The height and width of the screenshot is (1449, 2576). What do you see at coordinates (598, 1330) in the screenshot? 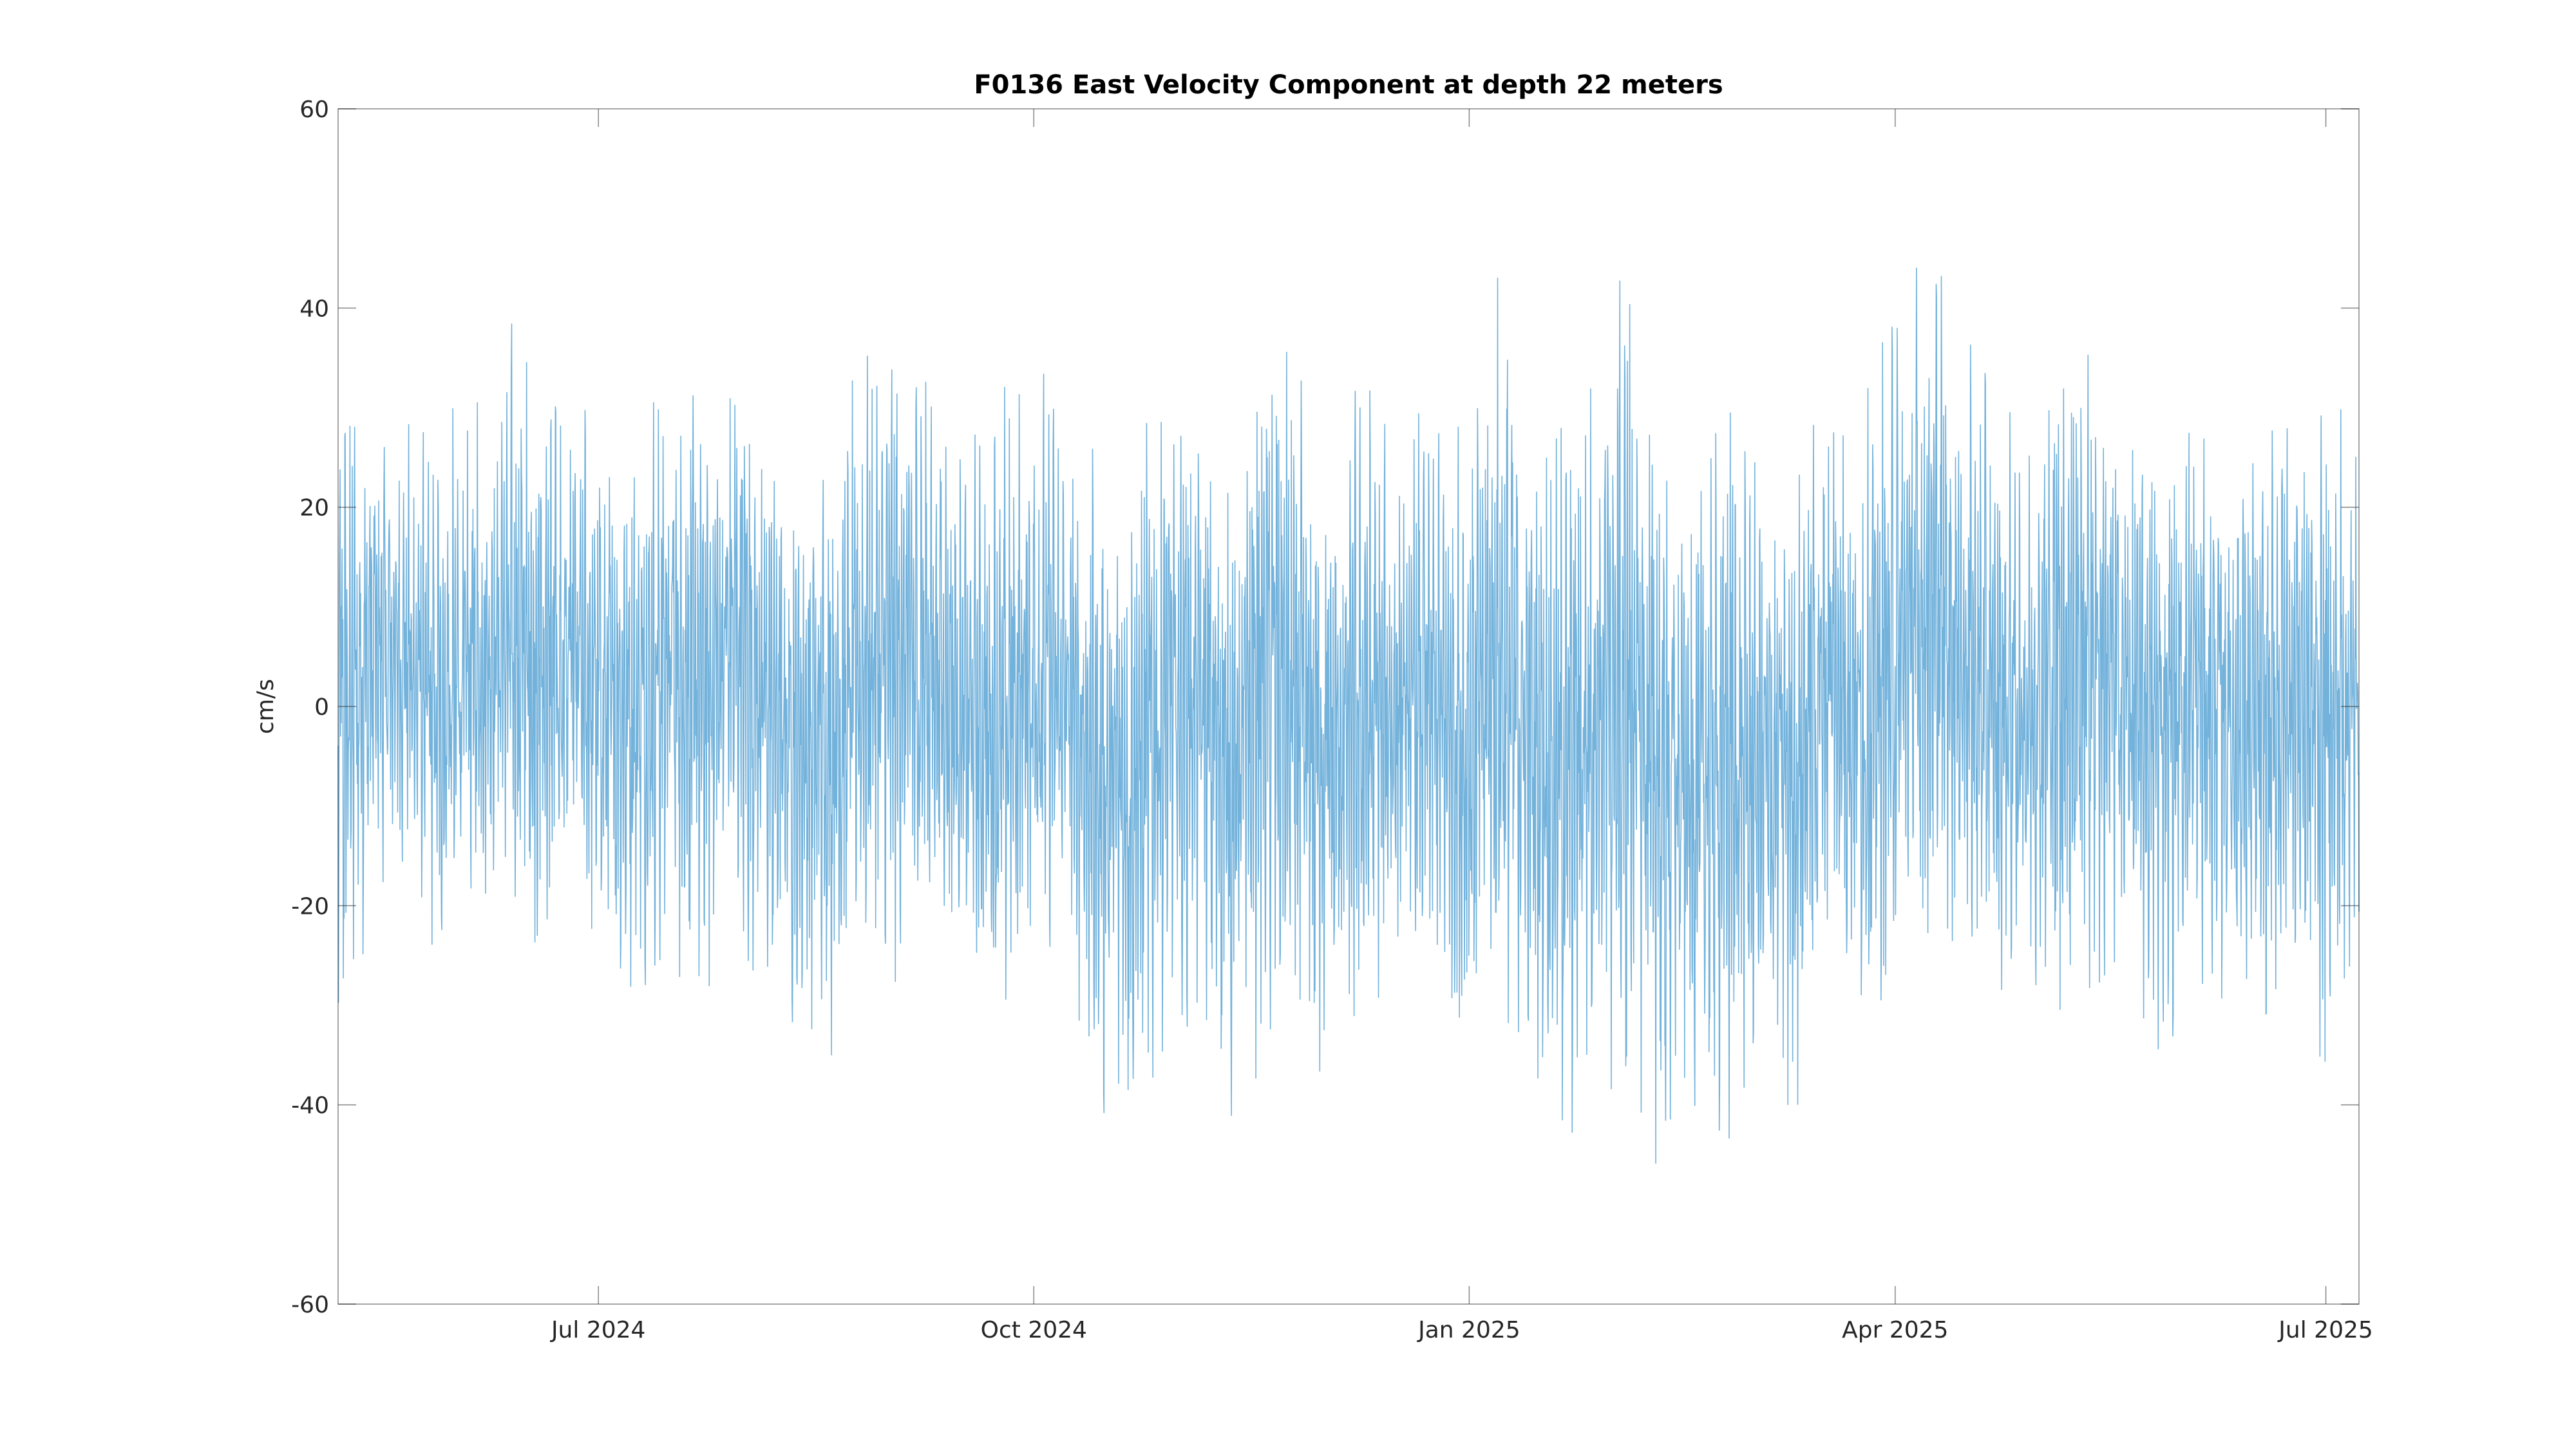
I see `x-tick-label: Jul 2024` at bounding box center [598, 1330].